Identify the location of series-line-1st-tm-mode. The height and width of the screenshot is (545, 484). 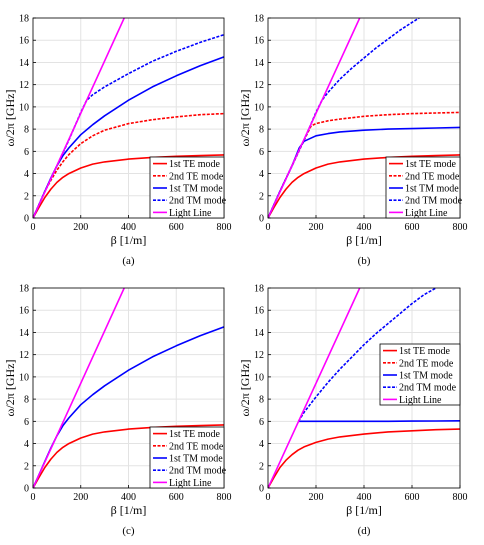
(379, 421).